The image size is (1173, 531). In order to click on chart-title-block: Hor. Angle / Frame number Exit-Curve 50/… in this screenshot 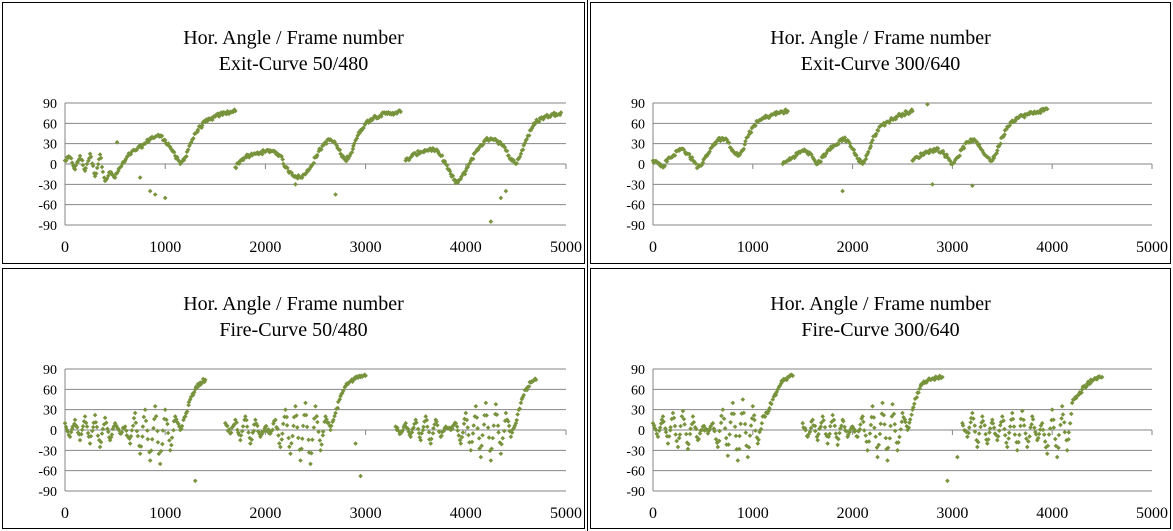, I will do `click(293, 51)`.